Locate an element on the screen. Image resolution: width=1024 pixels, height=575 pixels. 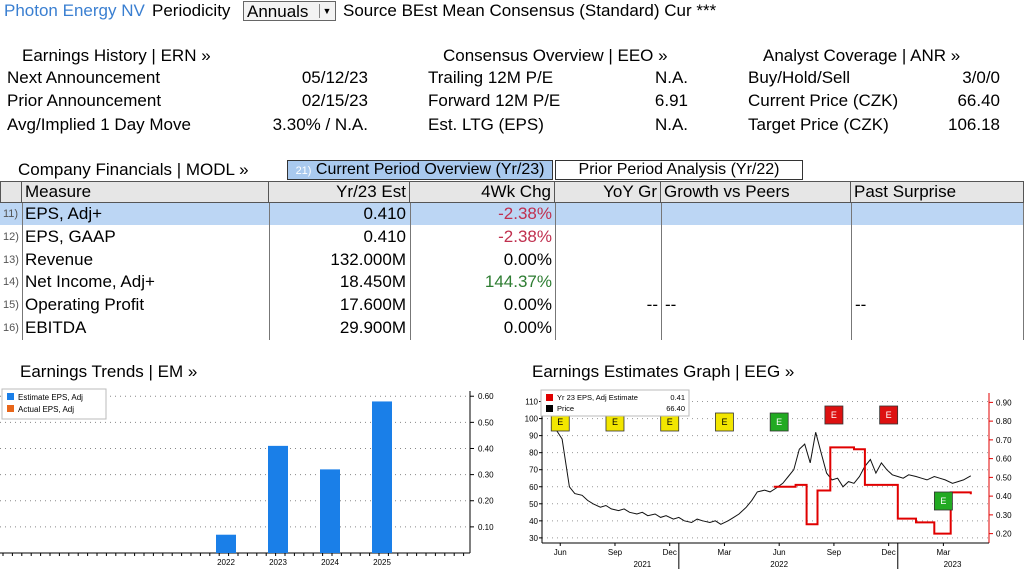
x-tick-label: Sep is located at coordinates (615, 552).